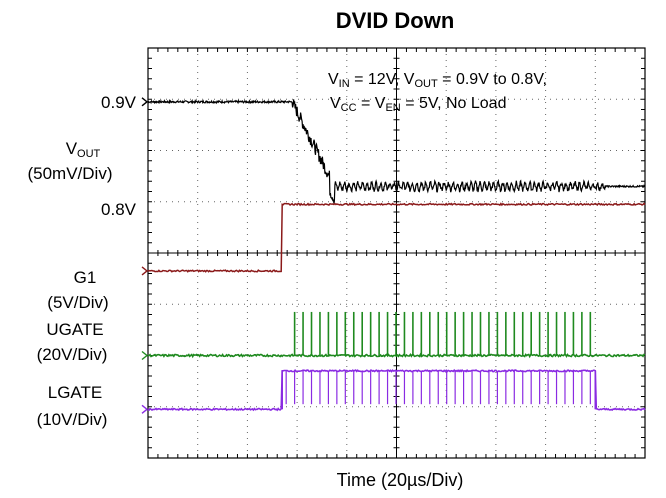 The image size is (666, 498). I want to click on vout-scale-label: (50mV/Div), so click(70, 173).